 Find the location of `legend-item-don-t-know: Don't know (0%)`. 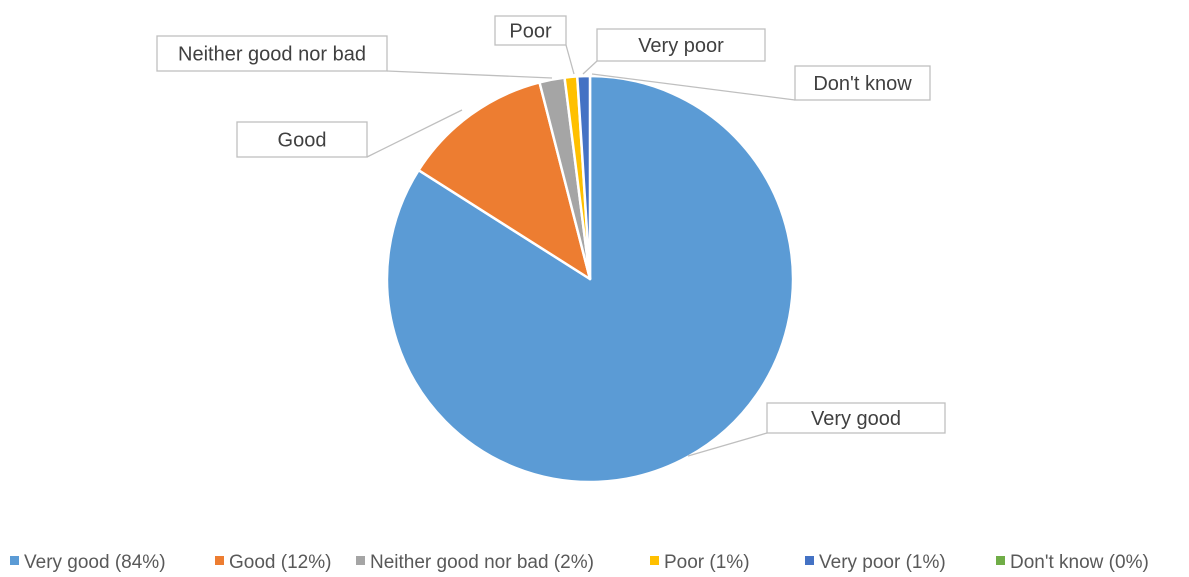

legend-item-don-t-know: Don't know (0%) is located at coordinates (1072, 562).